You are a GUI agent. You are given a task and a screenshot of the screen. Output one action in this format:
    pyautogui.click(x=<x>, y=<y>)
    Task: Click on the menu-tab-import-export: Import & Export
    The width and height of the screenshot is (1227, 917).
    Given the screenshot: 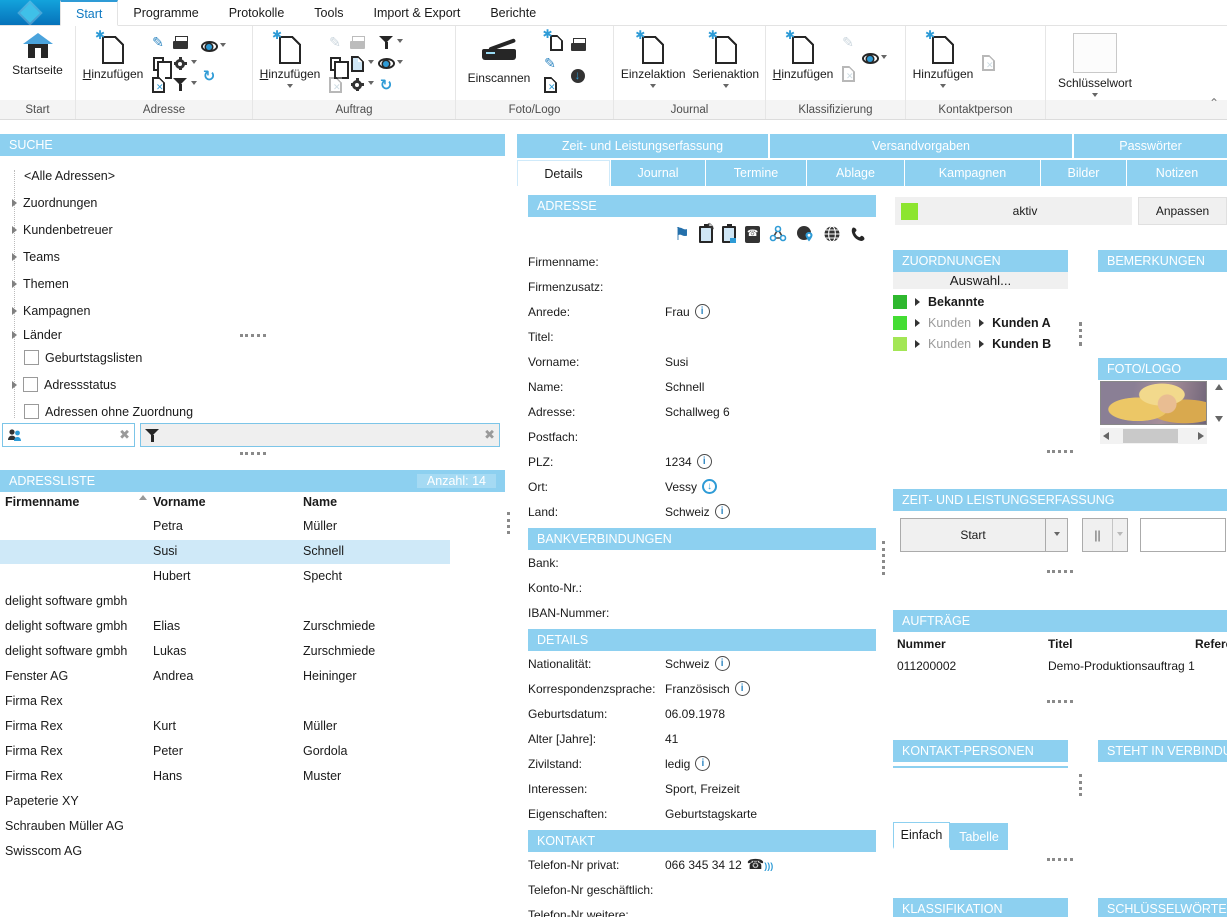 What is the action you would take?
    pyautogui.click(x=417, y=12)
    